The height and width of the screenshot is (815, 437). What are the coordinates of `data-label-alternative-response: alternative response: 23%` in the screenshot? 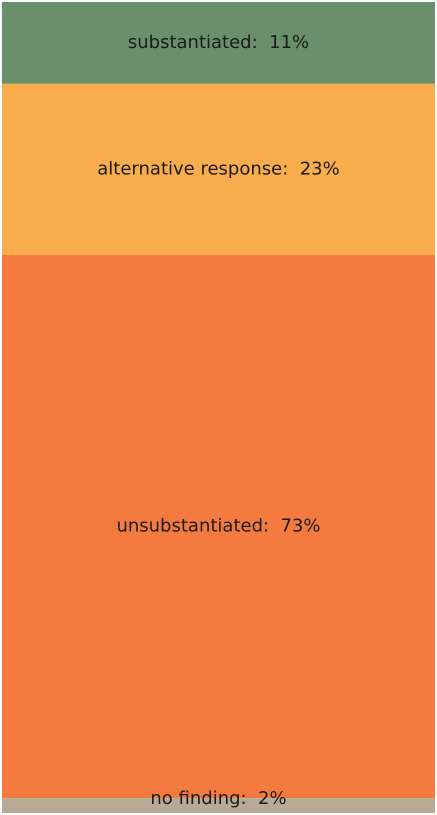 It's located at (218, 168).